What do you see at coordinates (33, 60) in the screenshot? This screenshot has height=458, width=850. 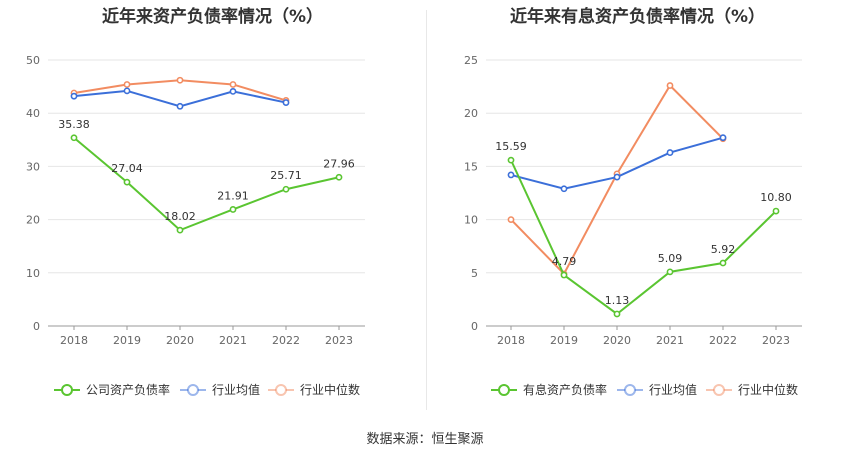 I see `y-tick-label: 50` at bounding box center [33, 60].